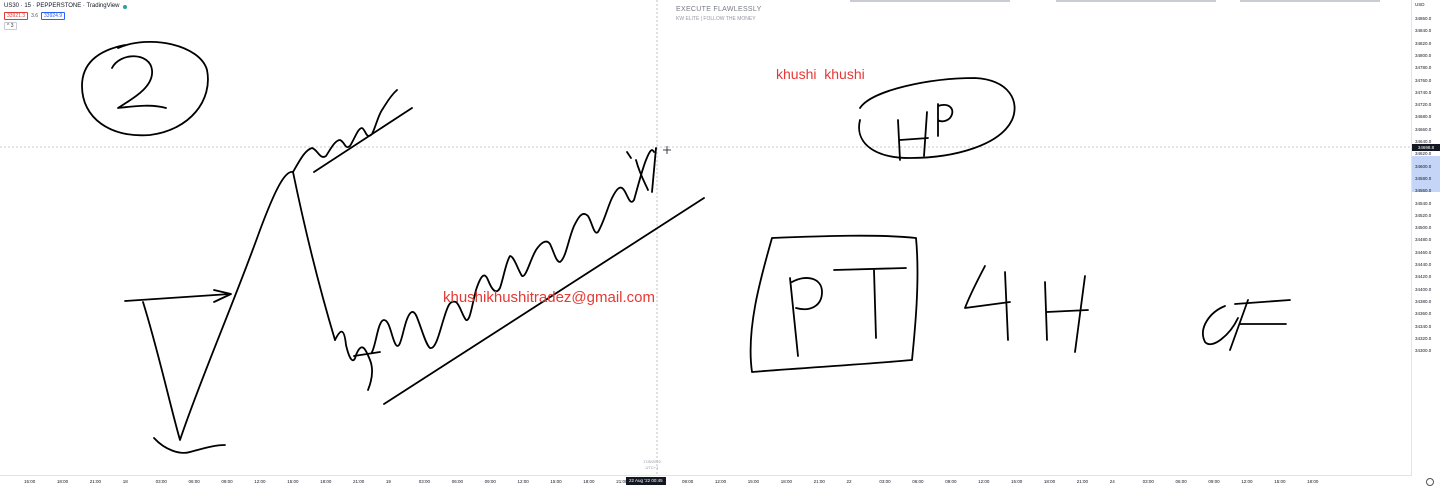  Describe the element at coordinates (1423, 191) in the screenshot. I see `price-axis-label: 34560.0` at that location.